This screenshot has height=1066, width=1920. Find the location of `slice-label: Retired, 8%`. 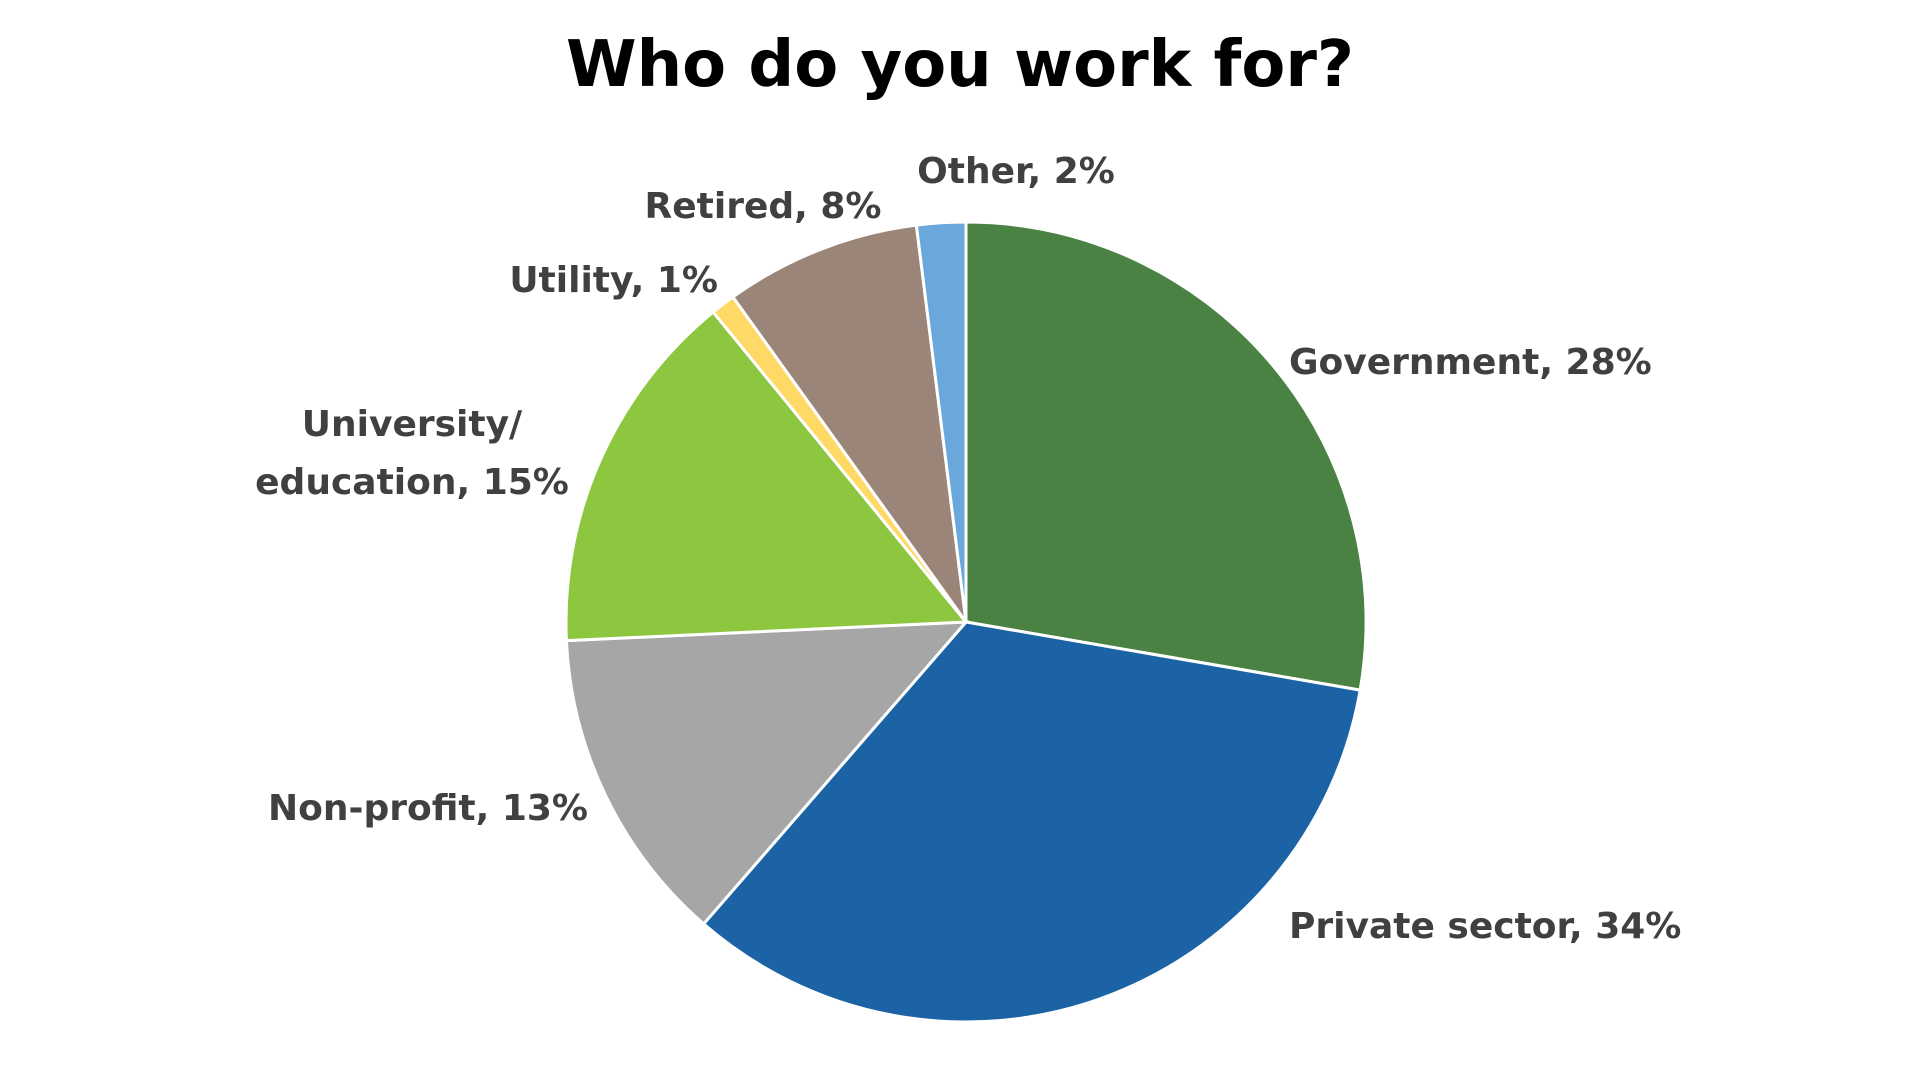

slice-label: Retired, 8% is located at coordinates (763, 206).